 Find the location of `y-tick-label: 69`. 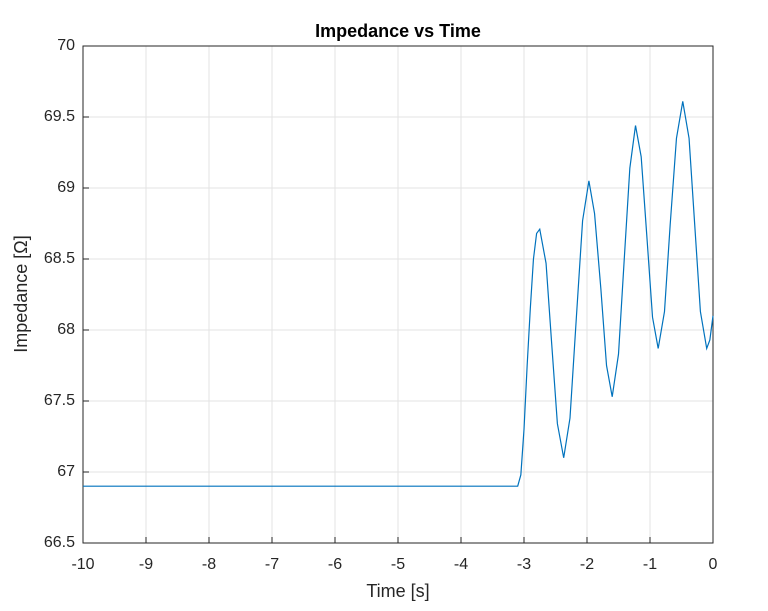

y-tick-label: 69 is located at coordinates (66, 187).